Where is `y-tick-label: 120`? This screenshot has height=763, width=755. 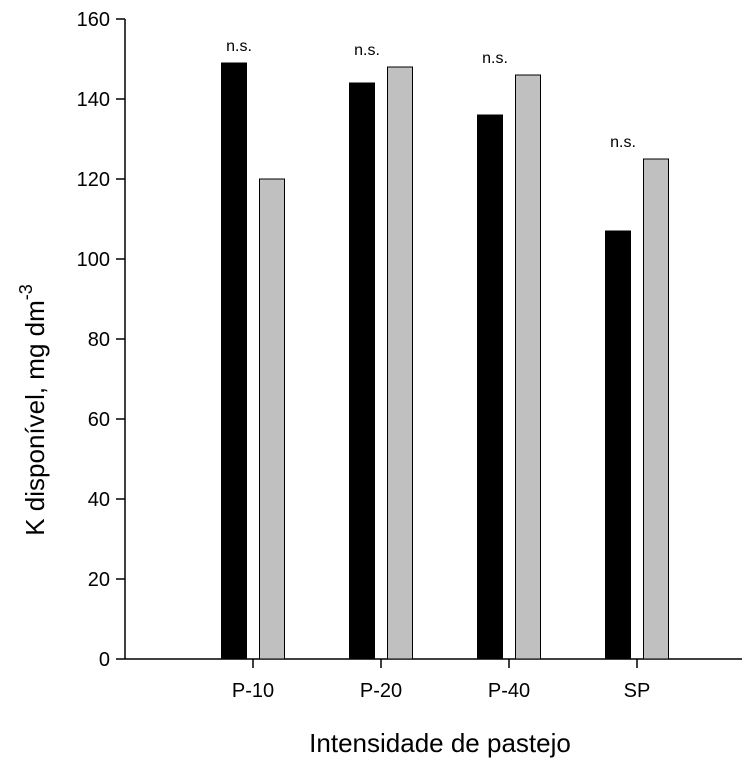
y-tick-label: 120 is located at coordinates (93, 180).